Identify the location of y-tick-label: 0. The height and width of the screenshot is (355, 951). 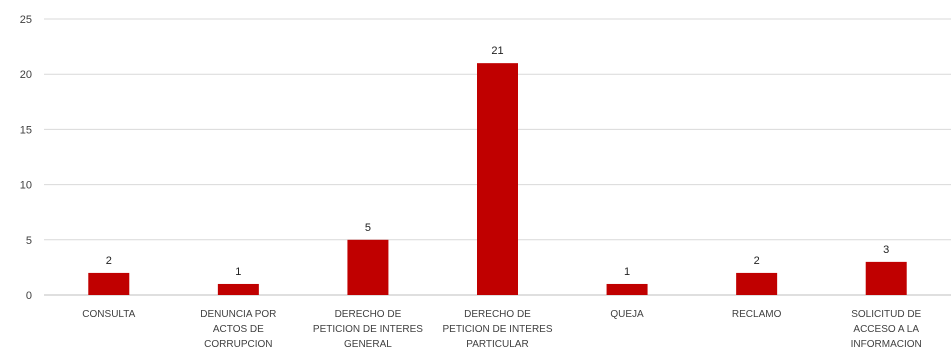
(29, 296).